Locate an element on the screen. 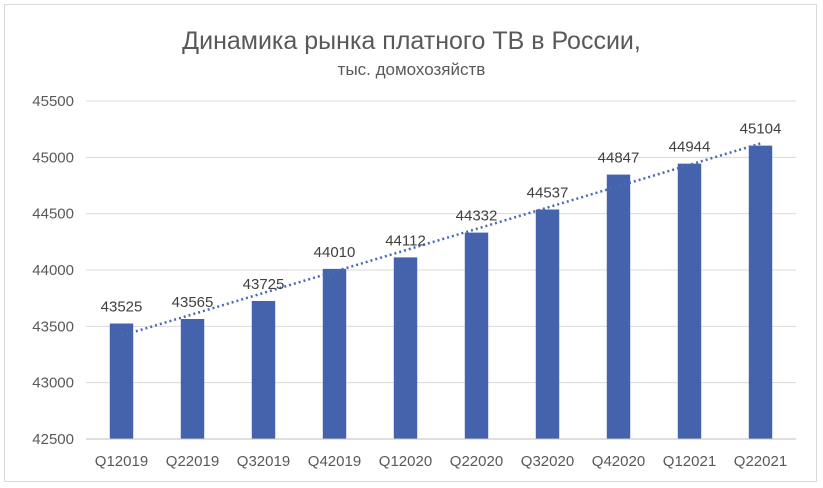 This screenshot has width=823, height=488. x-tick-label: Q22021 is located at coordinates (760, 461).